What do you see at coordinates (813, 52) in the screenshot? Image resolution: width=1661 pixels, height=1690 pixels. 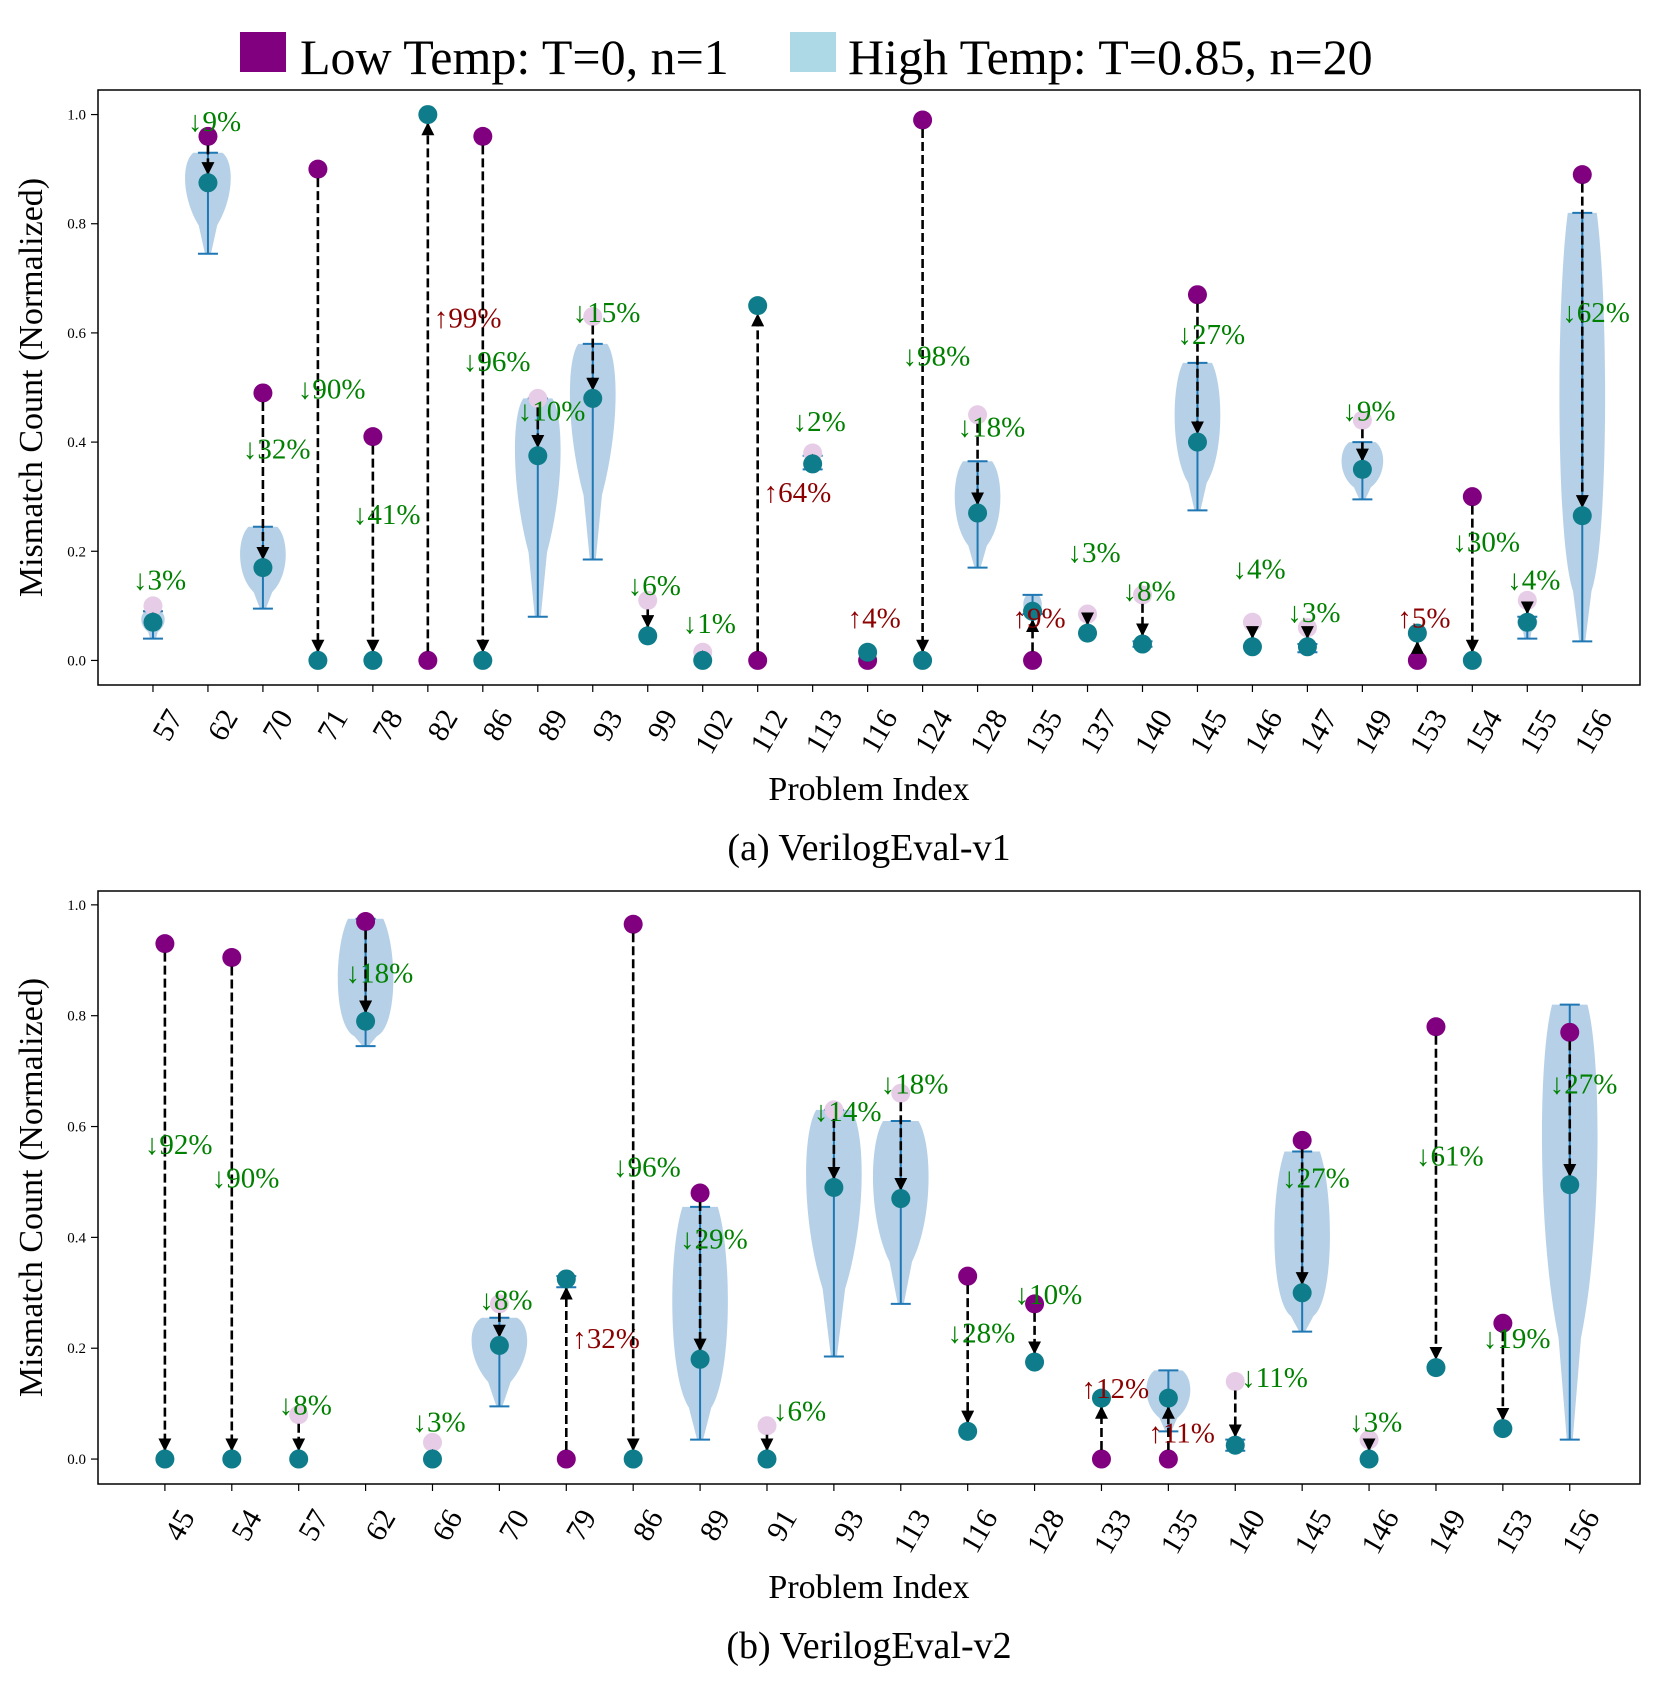 I see `high-temp-swatch` at bounding box center [813, 52].